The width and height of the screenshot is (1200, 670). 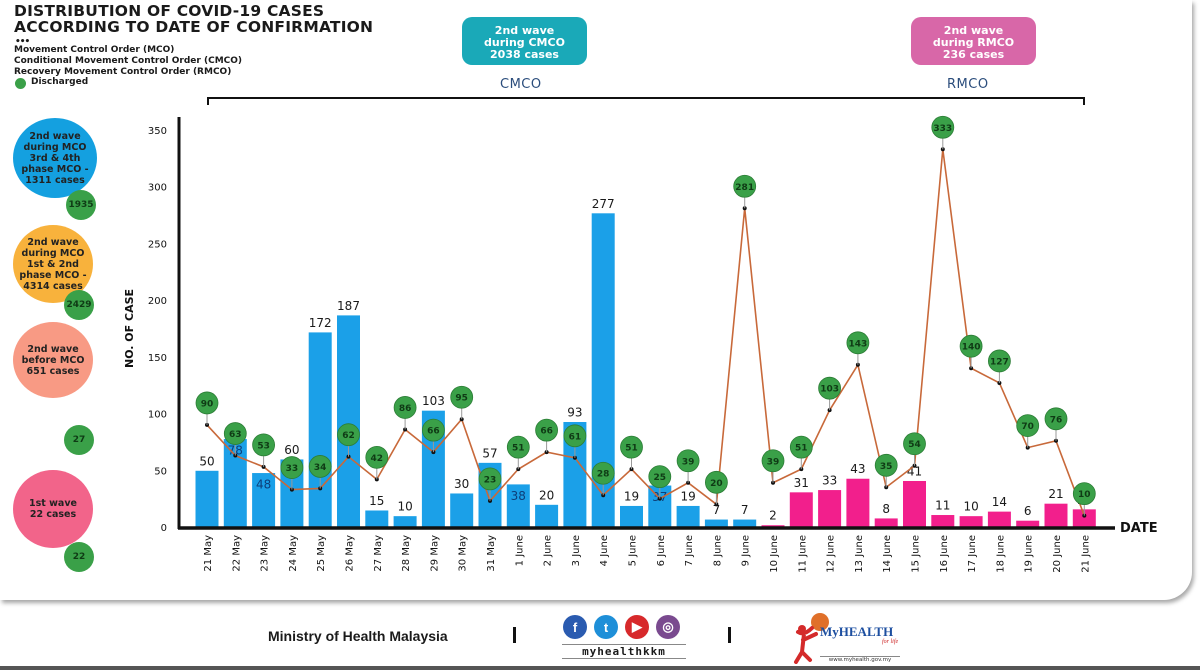 I want to click on x-tick-label: 9 June, so click(x=746, y=550).